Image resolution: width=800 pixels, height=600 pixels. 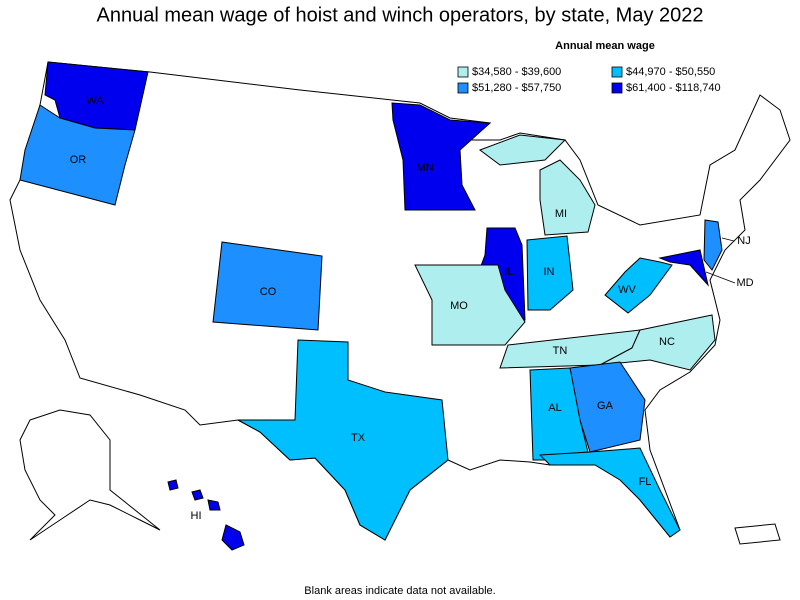 I want to click on state-label: MO, so click(x=459, y=306).